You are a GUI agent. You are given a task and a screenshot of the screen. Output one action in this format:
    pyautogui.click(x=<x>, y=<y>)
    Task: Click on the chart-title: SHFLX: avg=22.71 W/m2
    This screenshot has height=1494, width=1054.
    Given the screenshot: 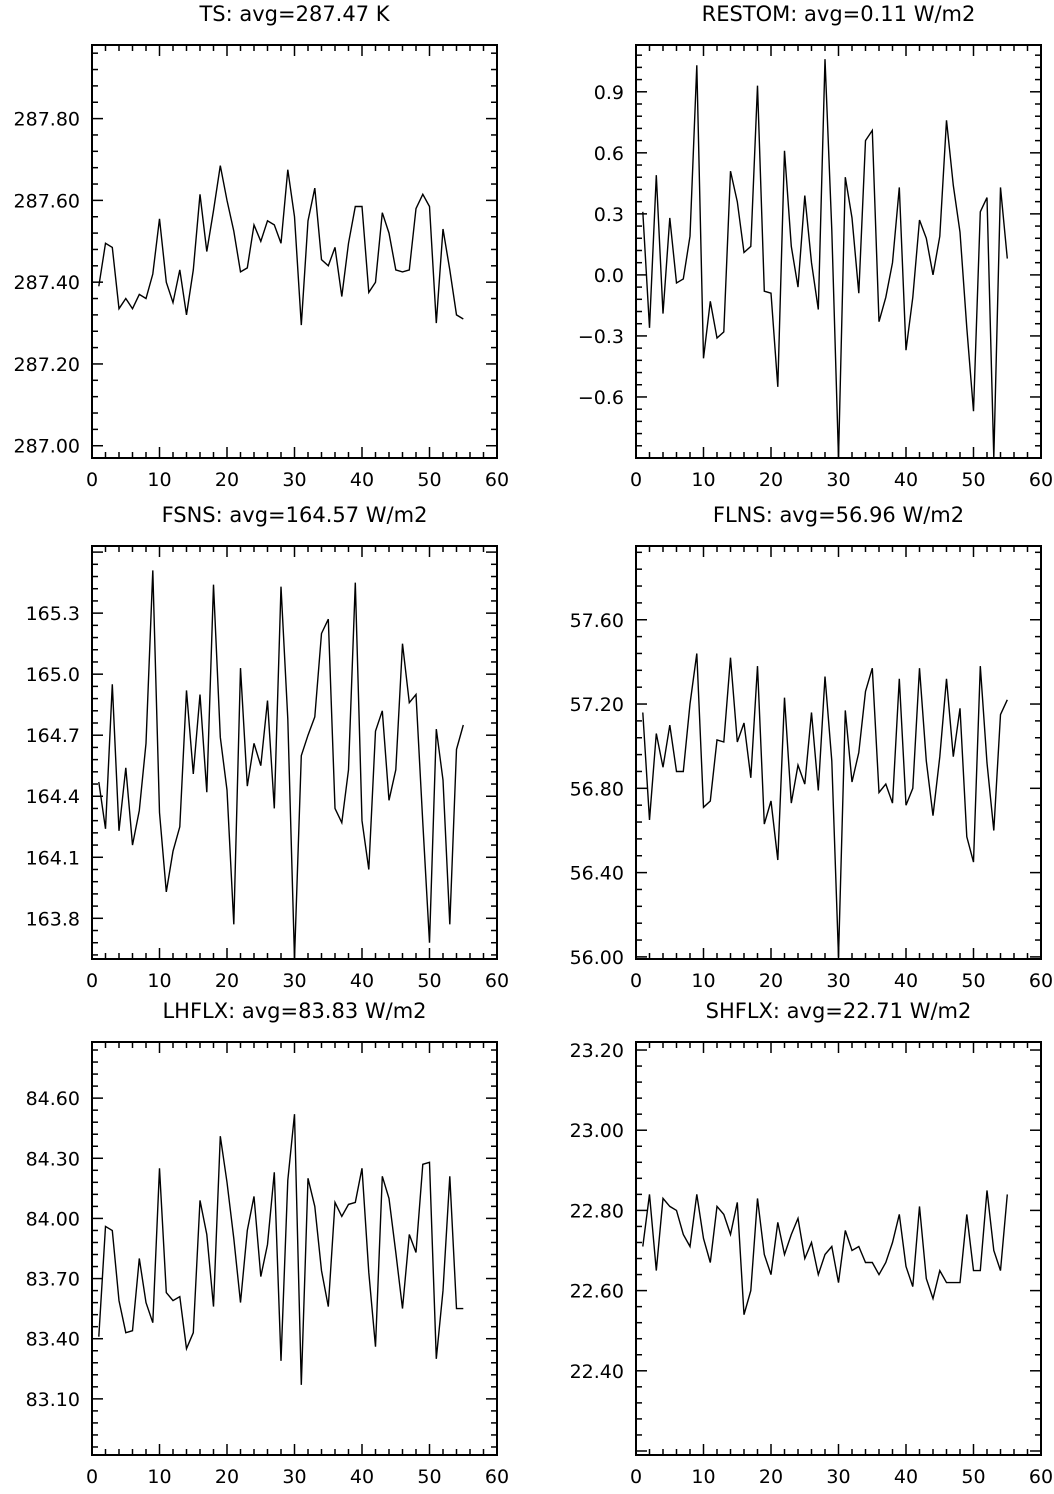 What is the action you would take?
    pyautogui.click(x=839, y=1011)
    